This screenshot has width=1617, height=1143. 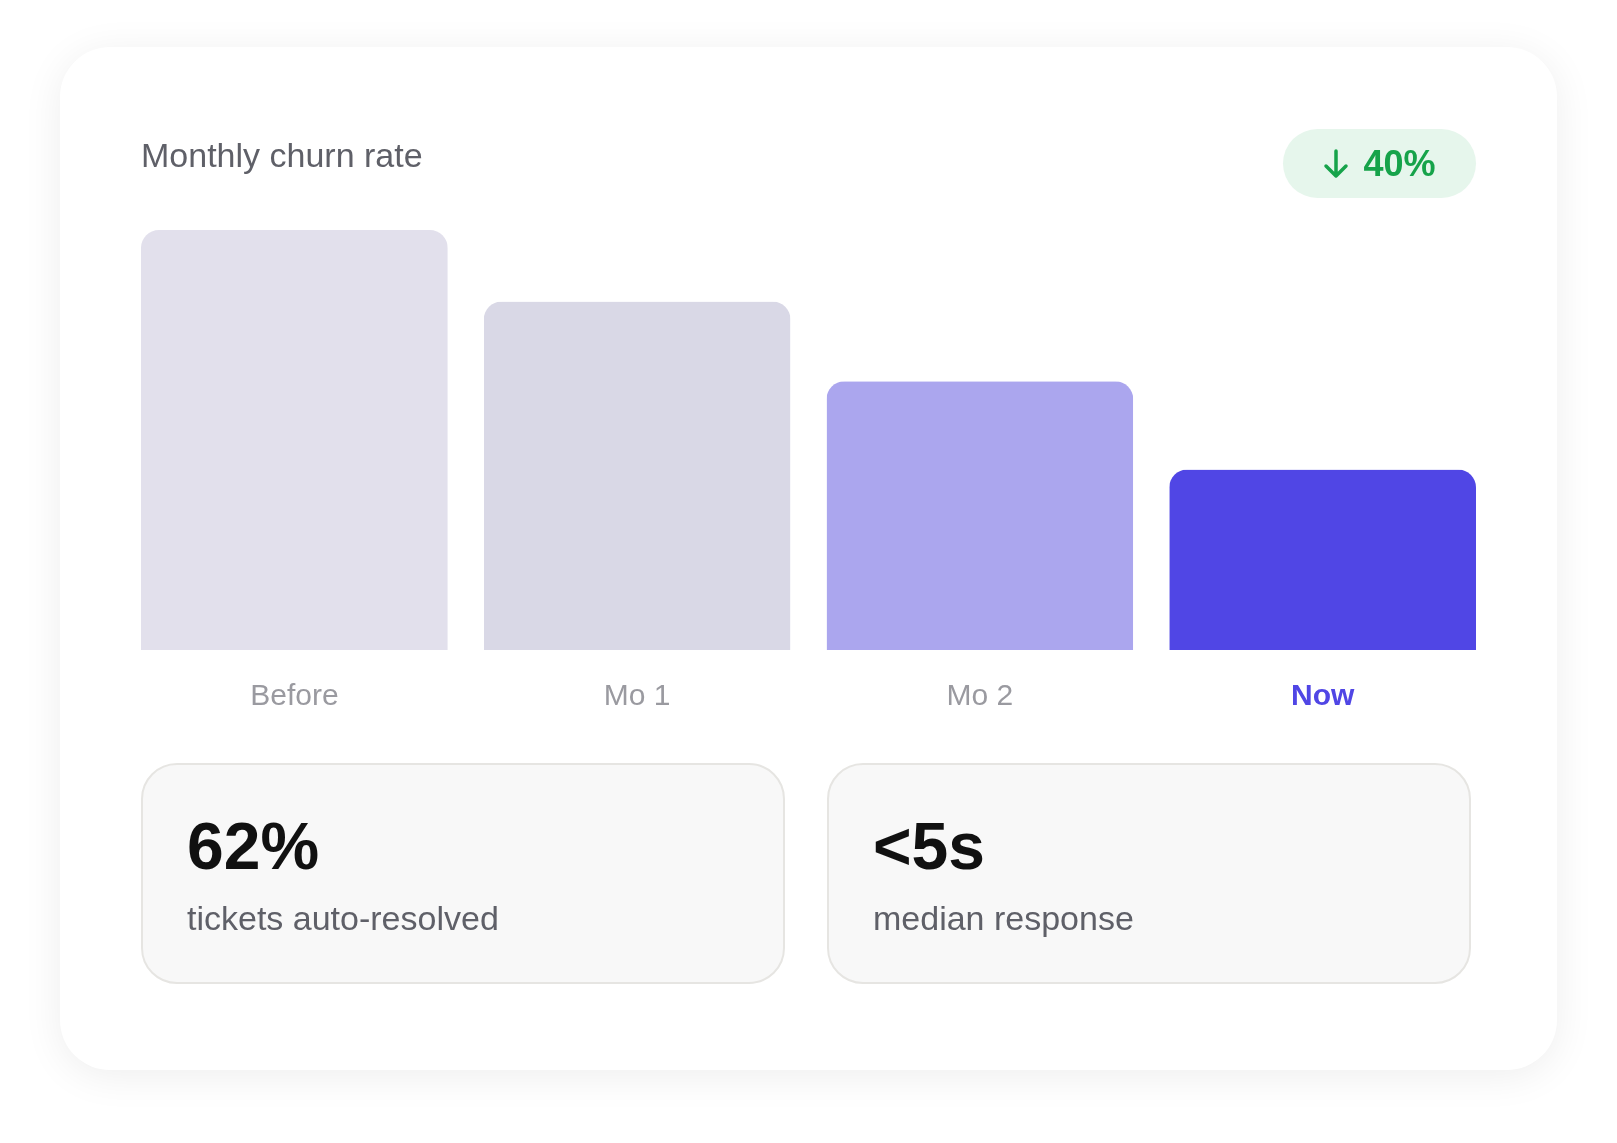 What do you see at coordinates (343, 918) in the screenshot?
I see `text: tickets auto-resolved` at bounding box center [343, 918].